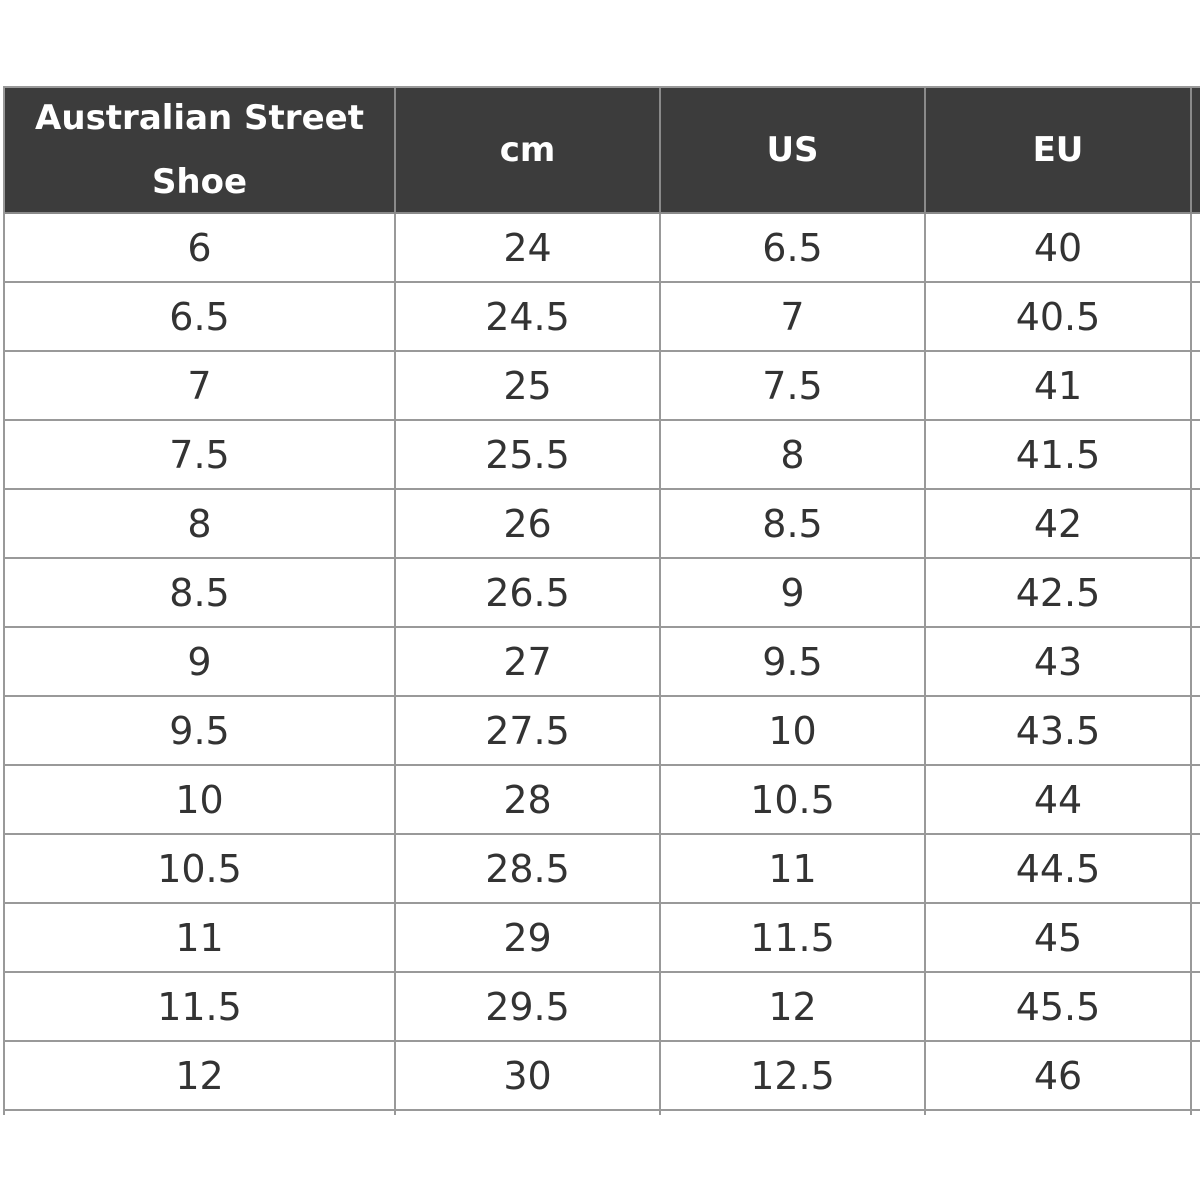  I want to click on table-cell: 27.5, so click(528, 731).